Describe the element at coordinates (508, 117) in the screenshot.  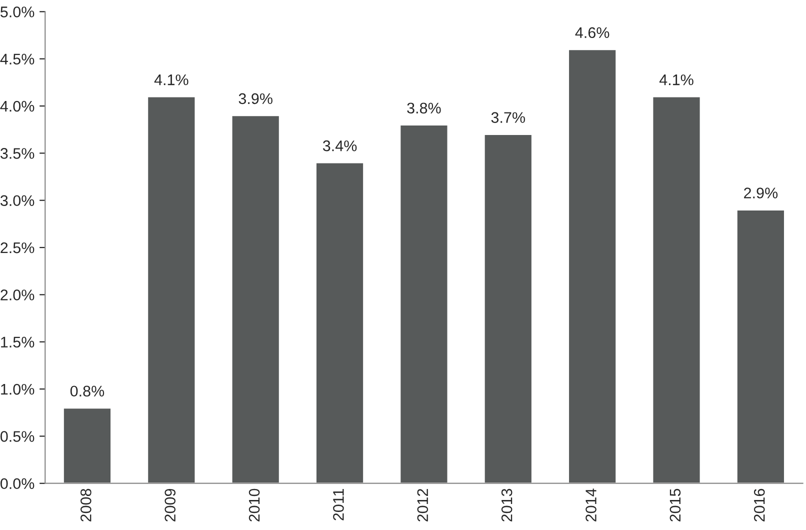
I see `data-label: 3.7%` at that location.